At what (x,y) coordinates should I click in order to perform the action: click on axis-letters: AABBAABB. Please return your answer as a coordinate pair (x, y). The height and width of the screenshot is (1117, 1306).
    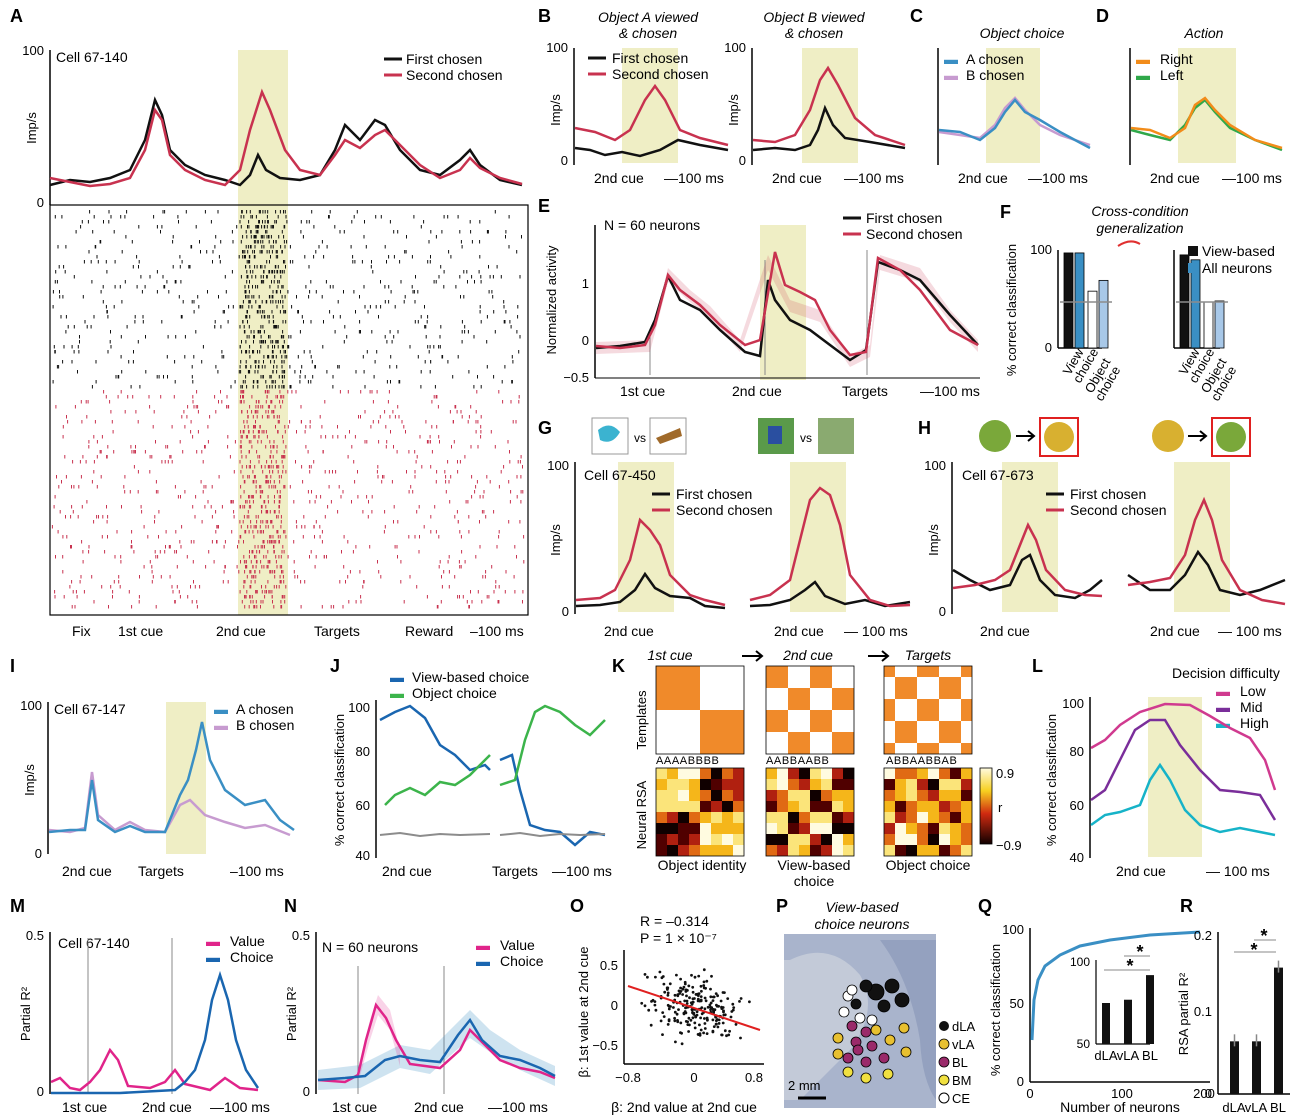
    Looking at the image, I should click on (798, 761).